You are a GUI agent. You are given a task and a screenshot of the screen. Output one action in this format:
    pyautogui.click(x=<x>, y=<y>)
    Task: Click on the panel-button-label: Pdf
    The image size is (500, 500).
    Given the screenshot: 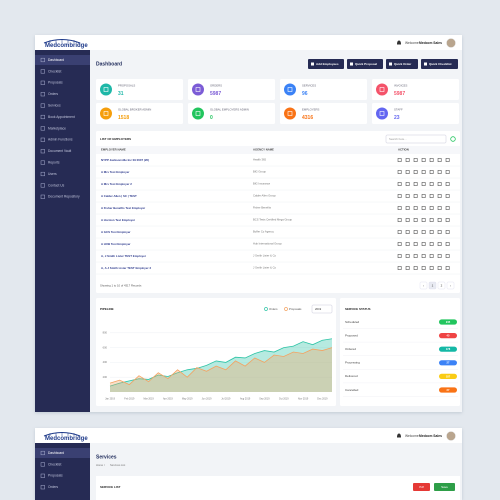 What is the action you would take?
    pyautogui.click(x=421, y=487)
    